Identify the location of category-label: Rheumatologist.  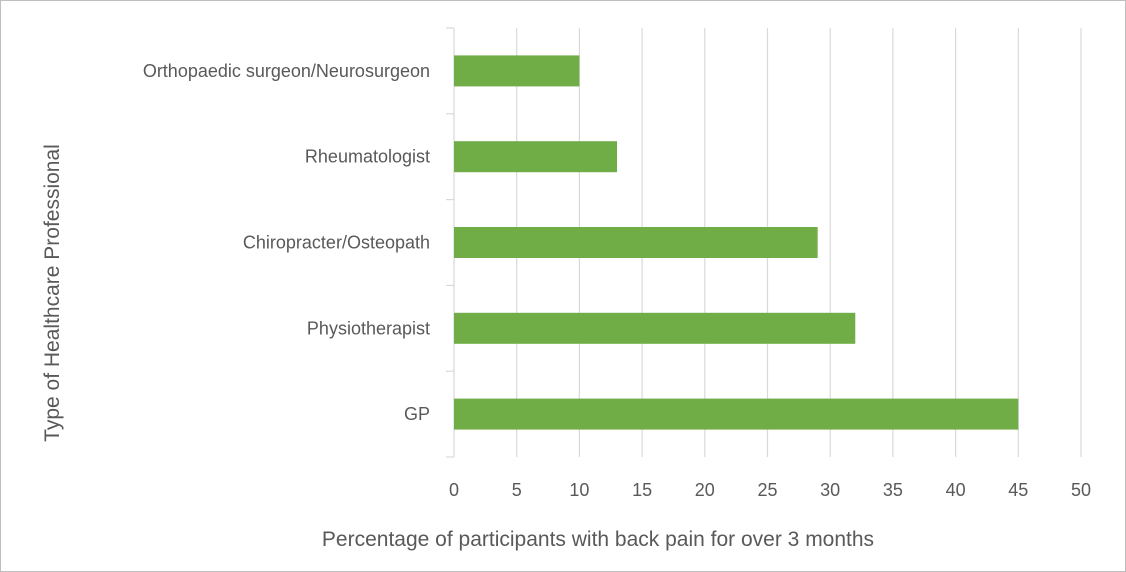
(367, 157).